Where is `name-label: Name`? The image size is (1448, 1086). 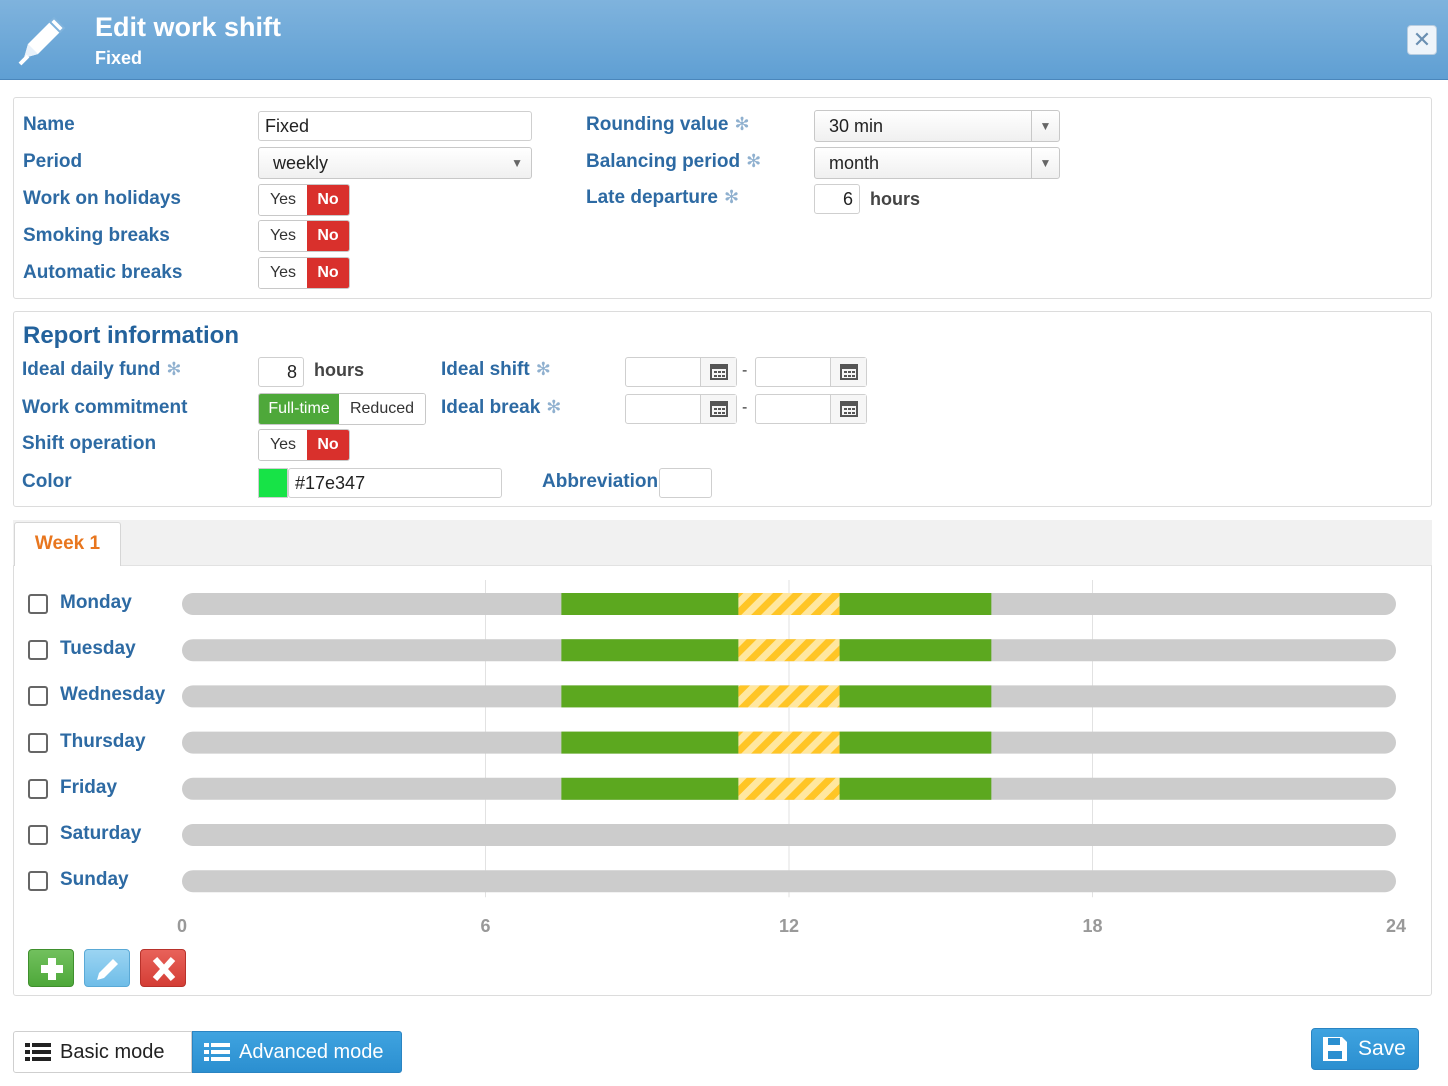
name-label: Name is located at coordinates (49, 124).